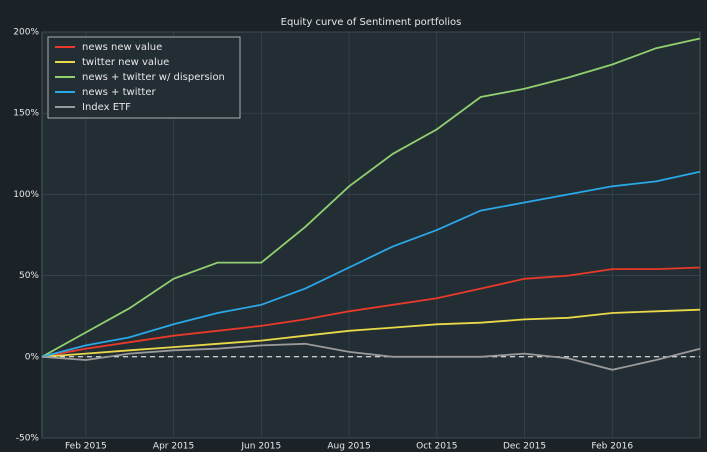 This screenshot has height=452, width=707. I want to click on y-tick-label: 100%, so click(26, 195).